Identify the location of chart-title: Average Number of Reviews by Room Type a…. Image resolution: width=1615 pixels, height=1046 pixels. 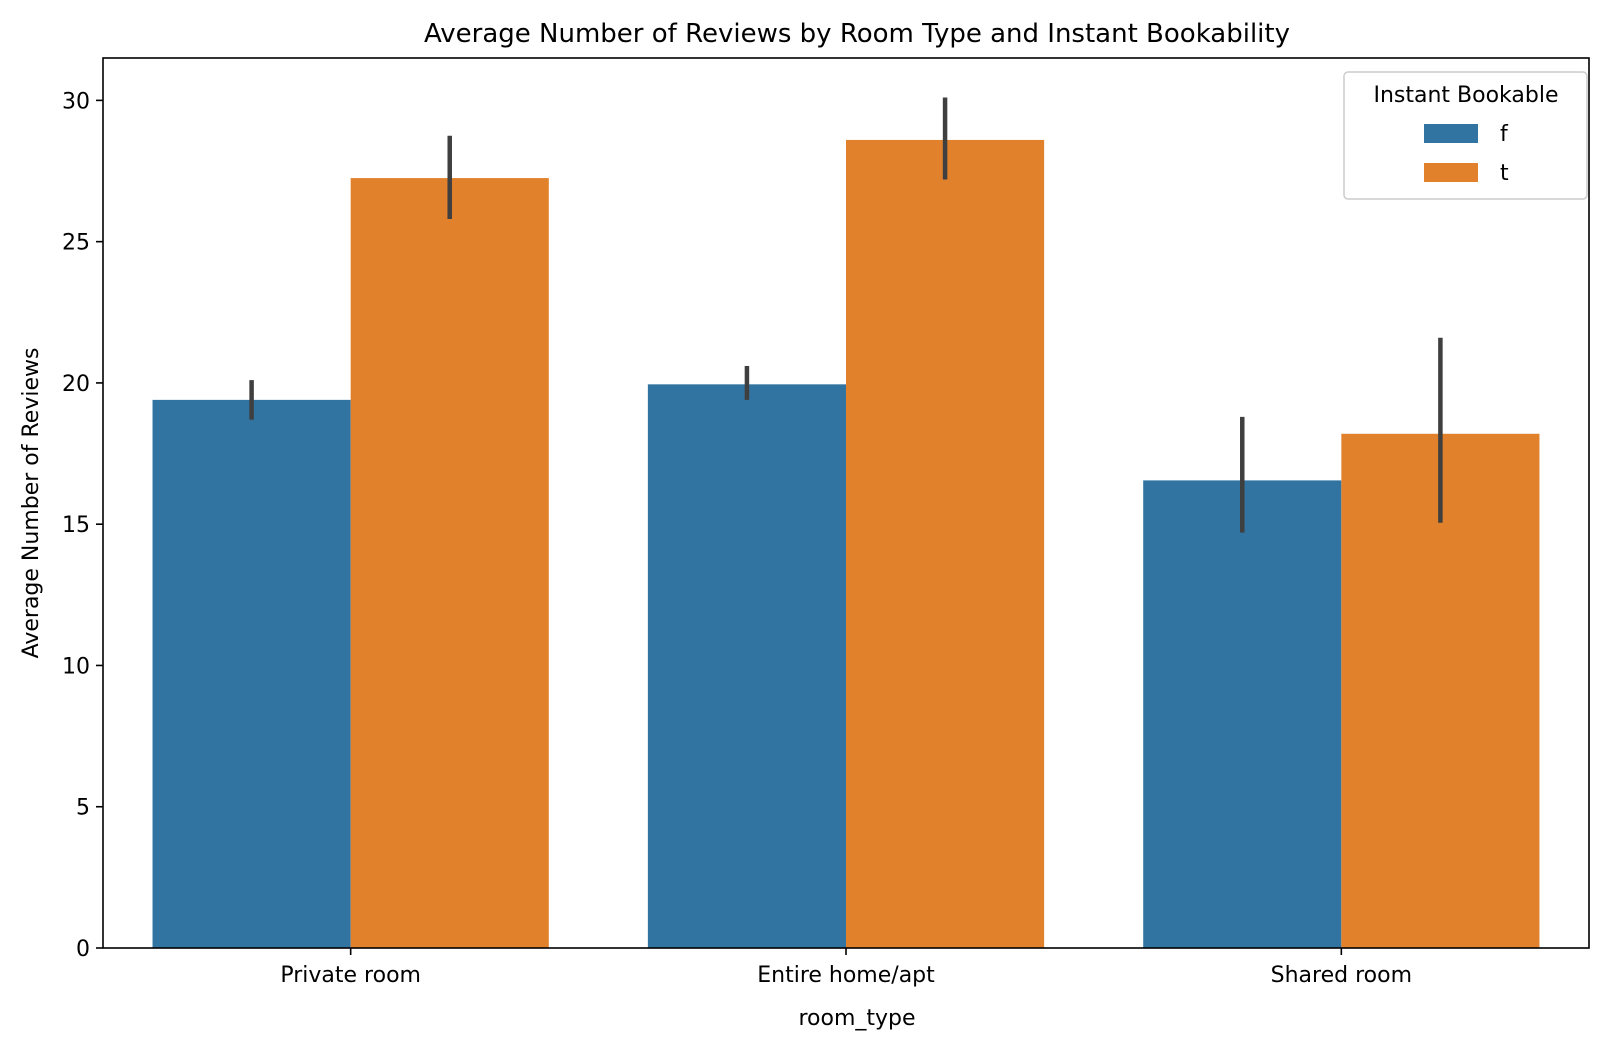
(857, 34).